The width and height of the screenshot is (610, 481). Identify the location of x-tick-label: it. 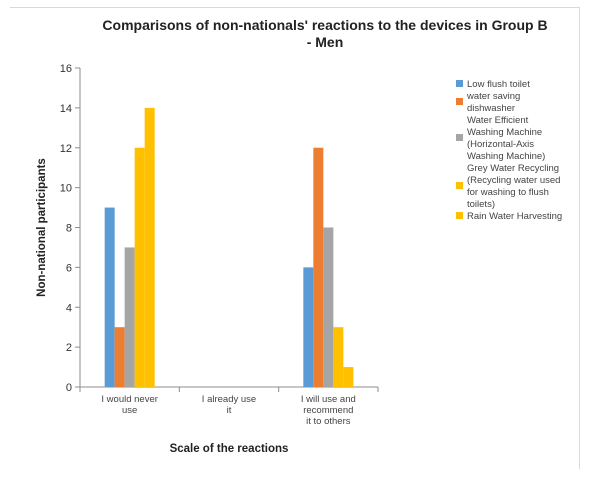
(229, 410).